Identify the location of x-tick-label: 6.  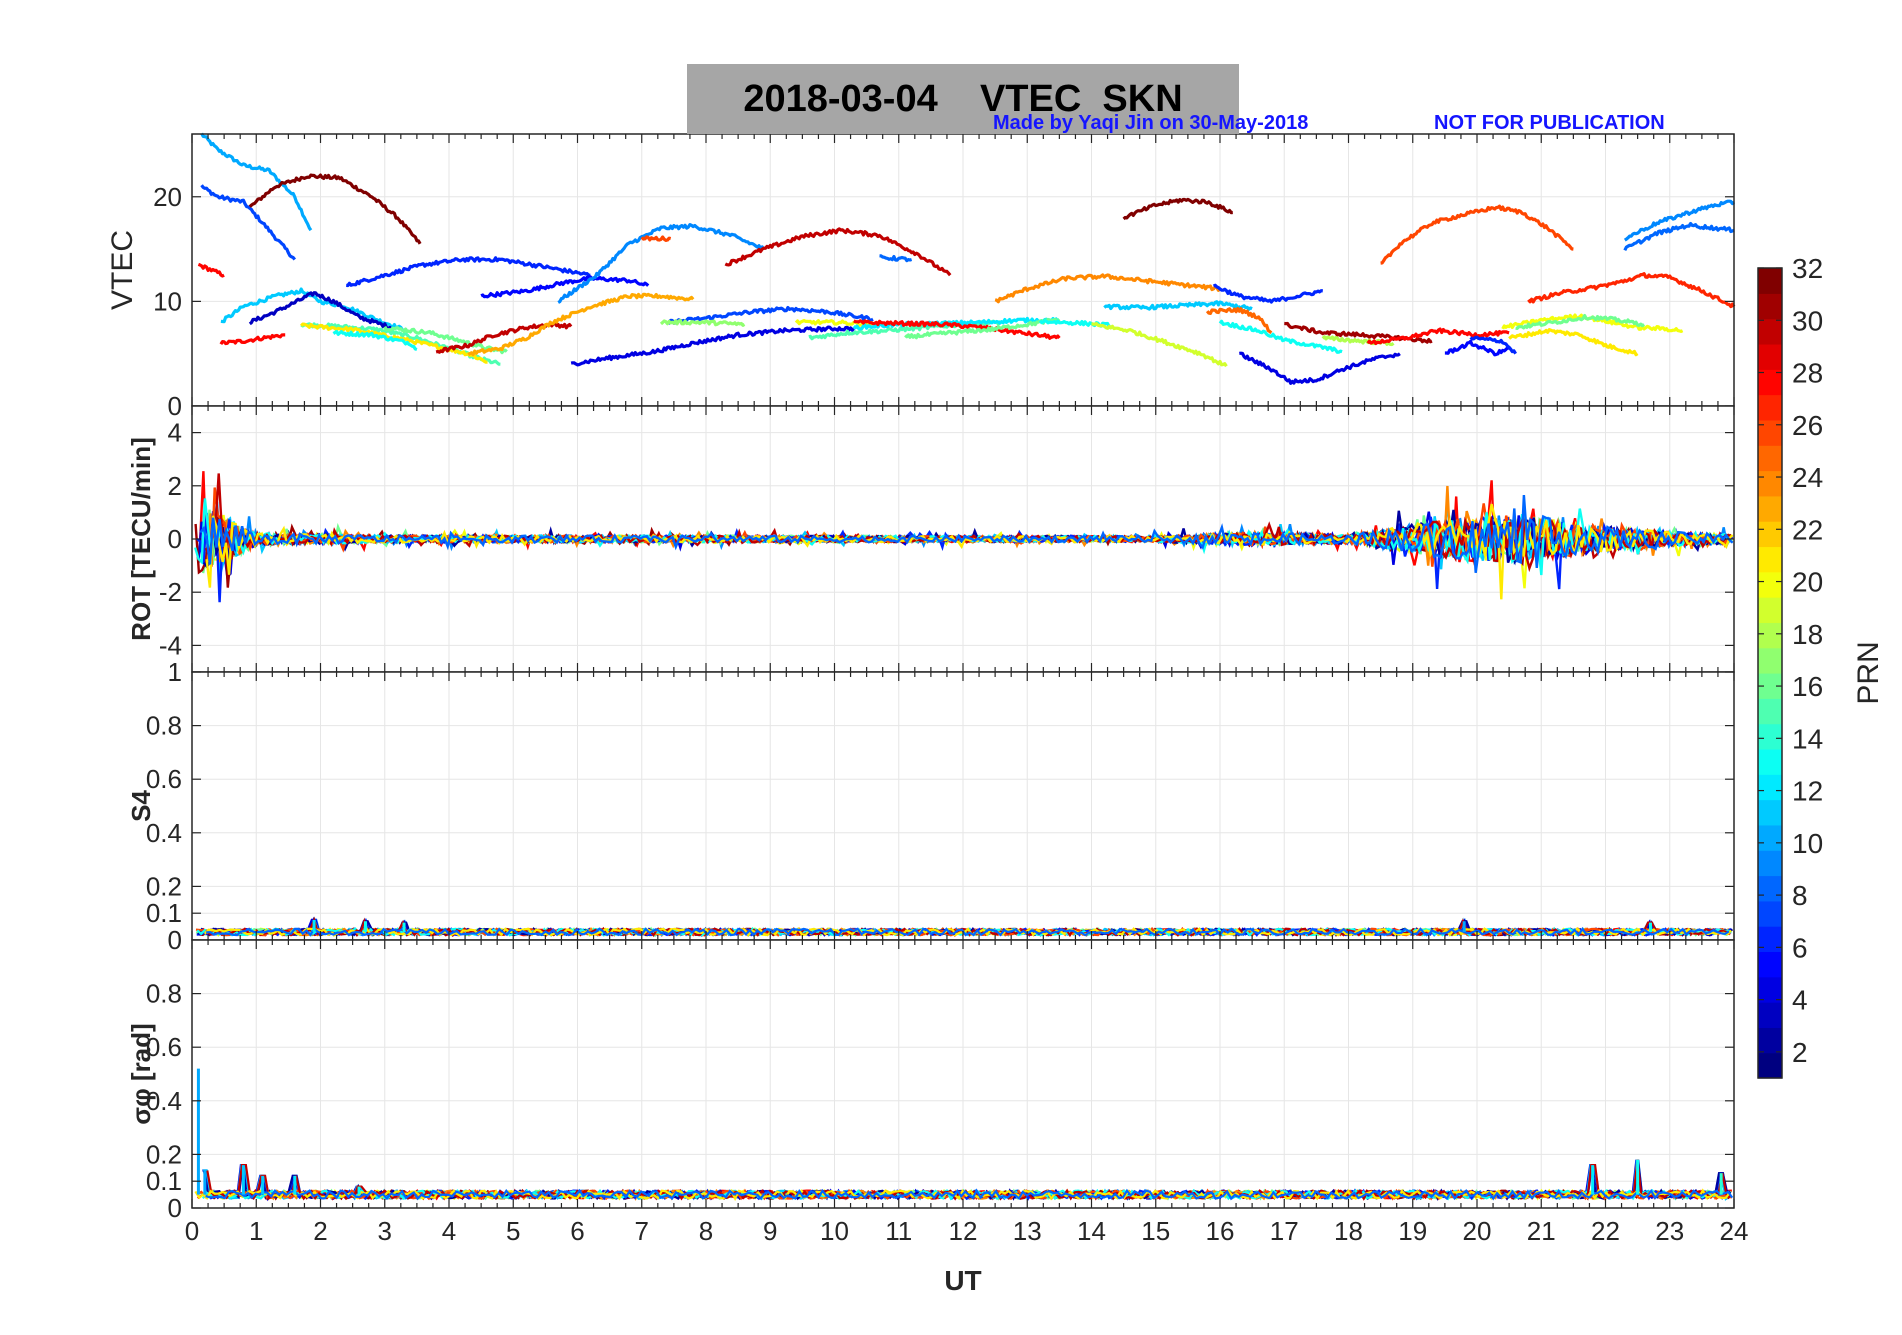
(577, 1231).